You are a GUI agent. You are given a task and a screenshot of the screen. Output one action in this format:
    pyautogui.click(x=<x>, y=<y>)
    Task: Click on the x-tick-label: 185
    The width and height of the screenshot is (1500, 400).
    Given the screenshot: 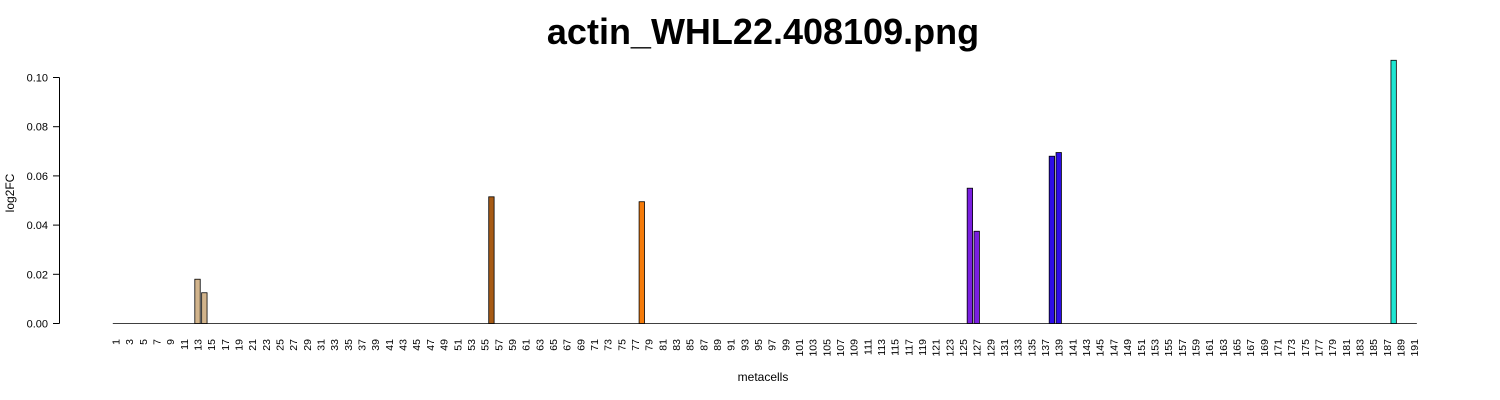 What is the action you would take?
    pyautogui.click(x=1374, y=348)
    